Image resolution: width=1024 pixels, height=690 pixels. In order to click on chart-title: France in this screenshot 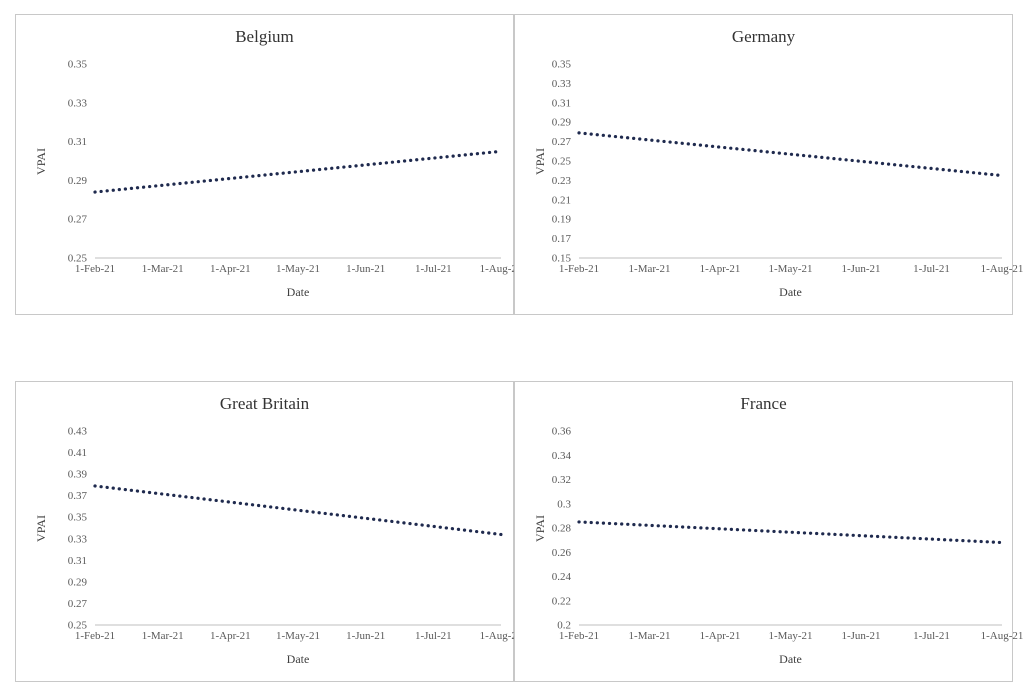, I will do `click(763, 403)`.